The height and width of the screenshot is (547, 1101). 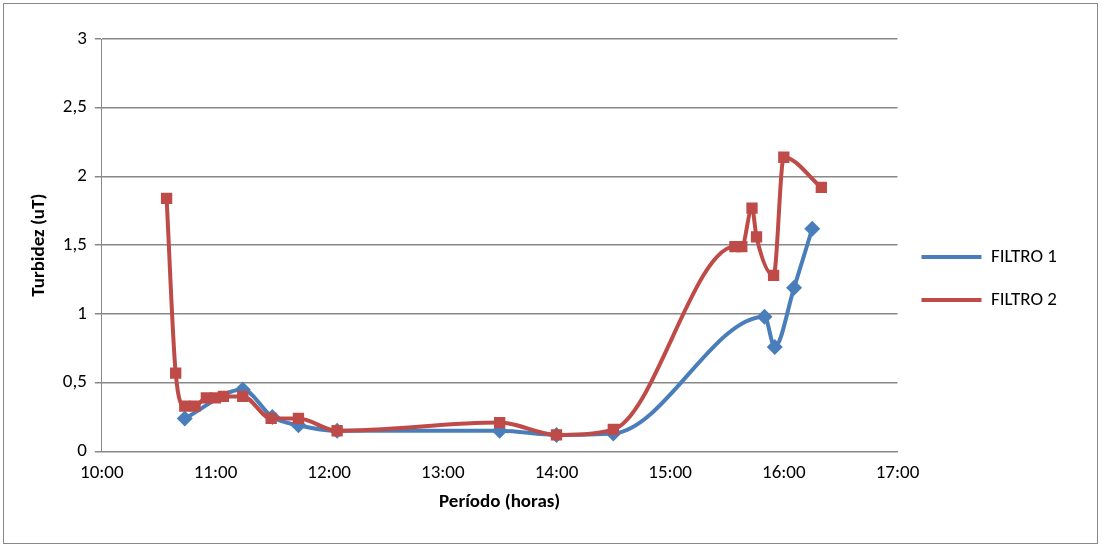 What do you see at coordinates (1024, 298) in the screenshot?
I see `legend-label: FILTRO 2` at bounding box center [1024, 298].